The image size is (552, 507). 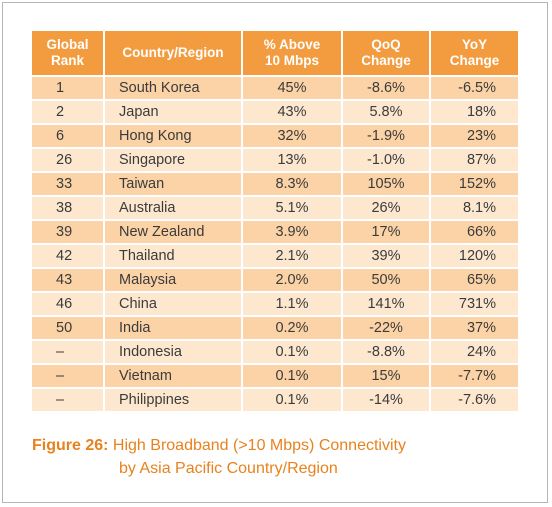 I want to click on header-global-rank: Global Rank, so click(x=68, y=54).